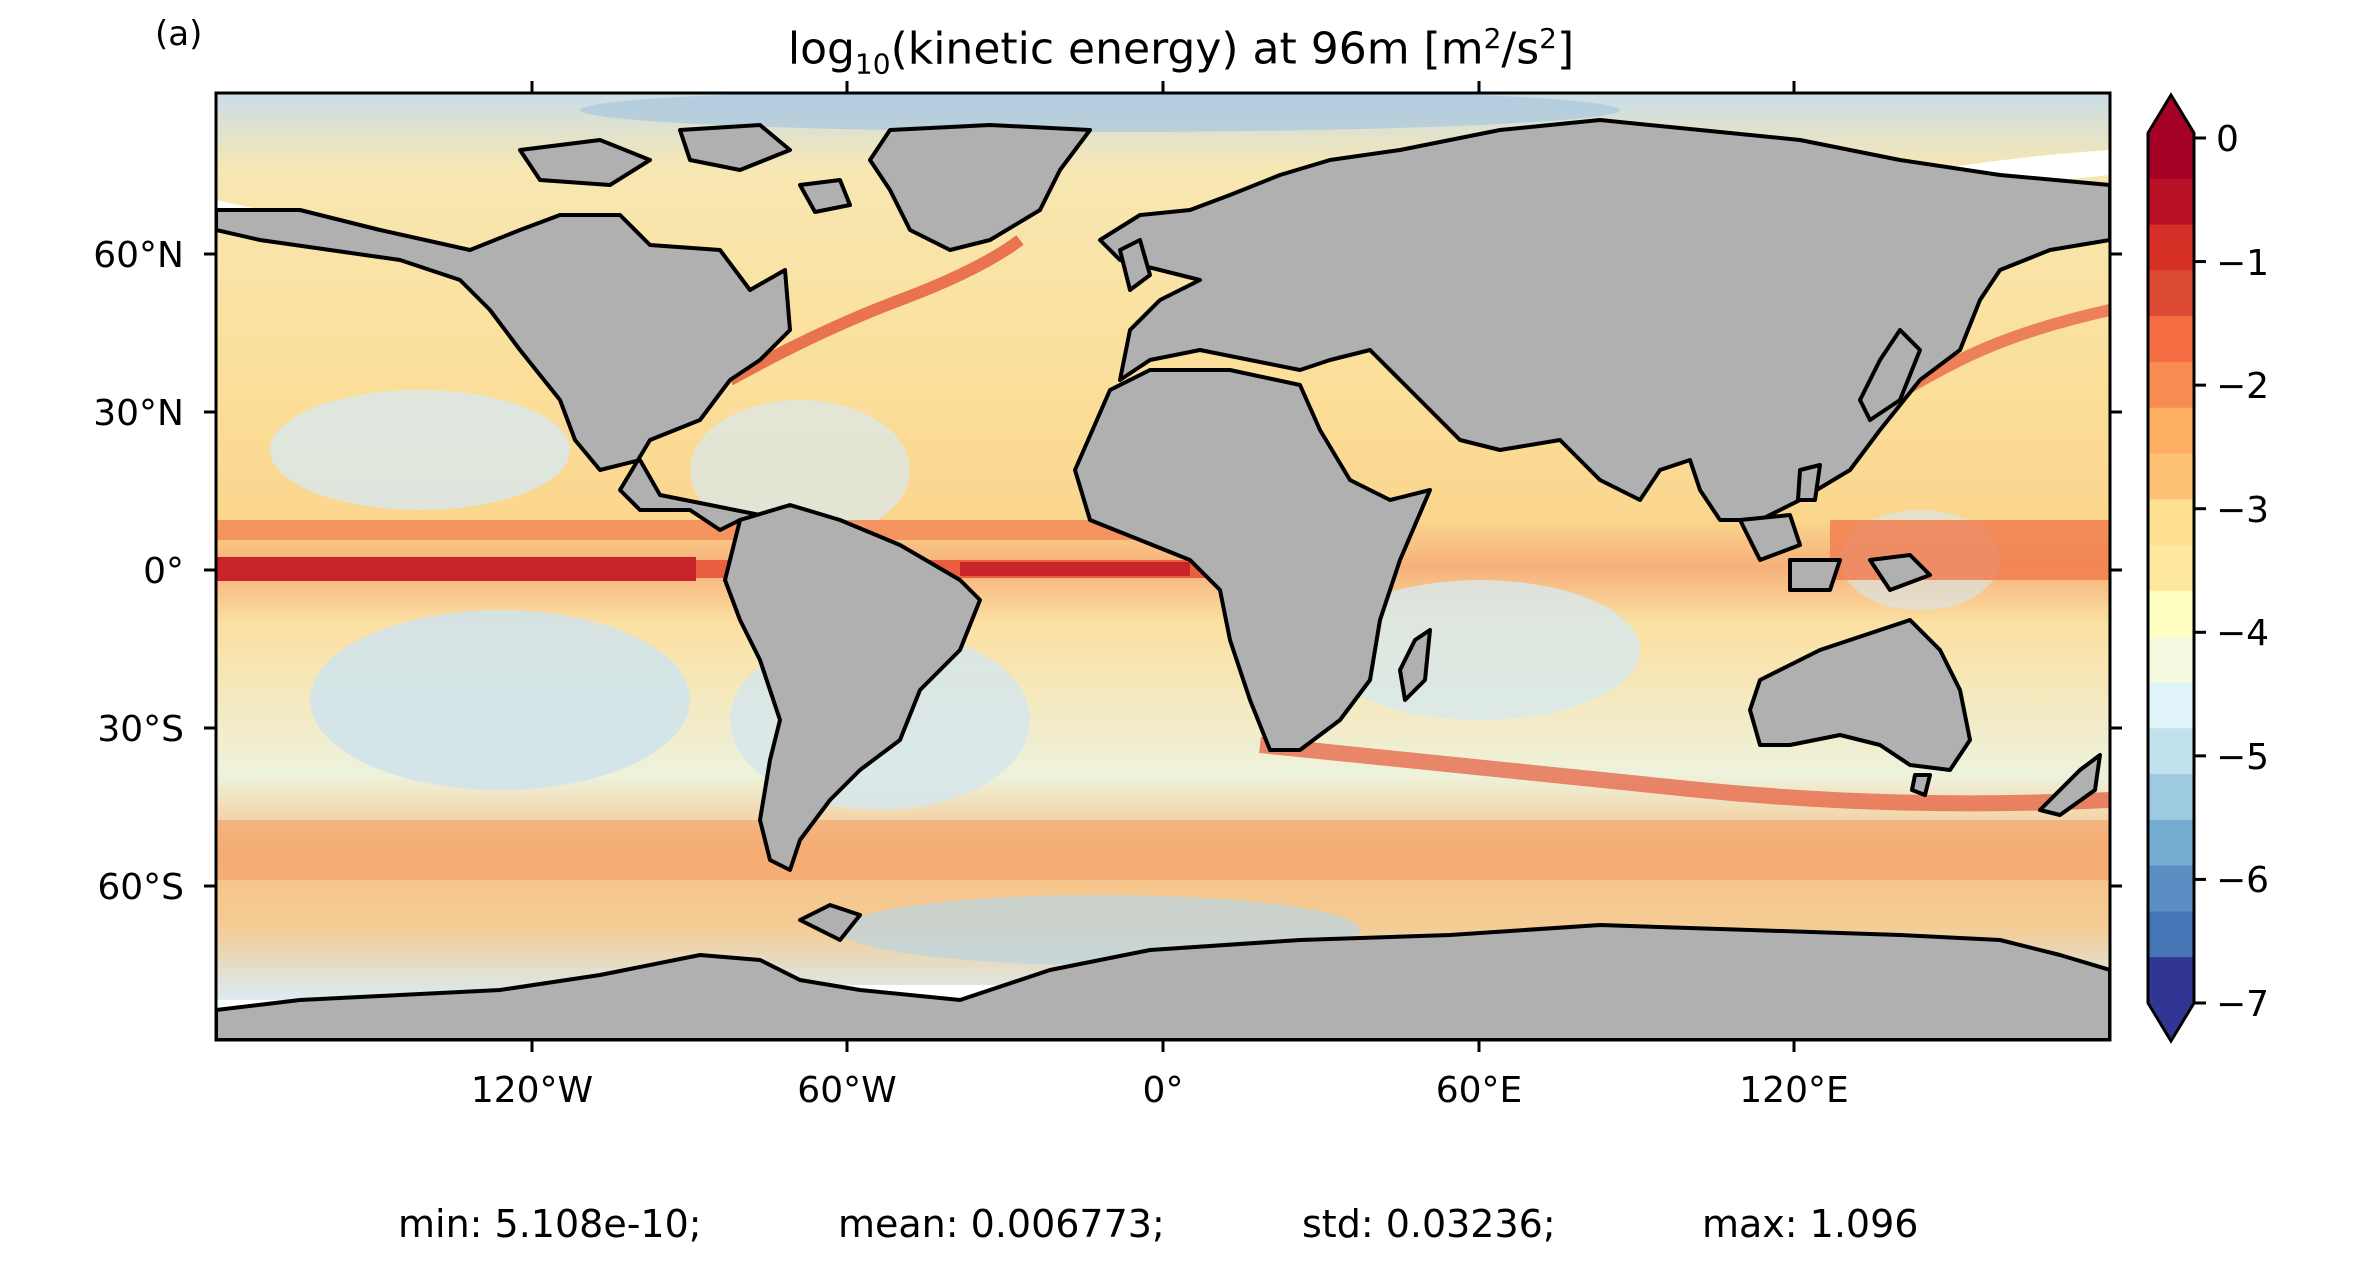  I want to click on north-america, so click(504, 370).